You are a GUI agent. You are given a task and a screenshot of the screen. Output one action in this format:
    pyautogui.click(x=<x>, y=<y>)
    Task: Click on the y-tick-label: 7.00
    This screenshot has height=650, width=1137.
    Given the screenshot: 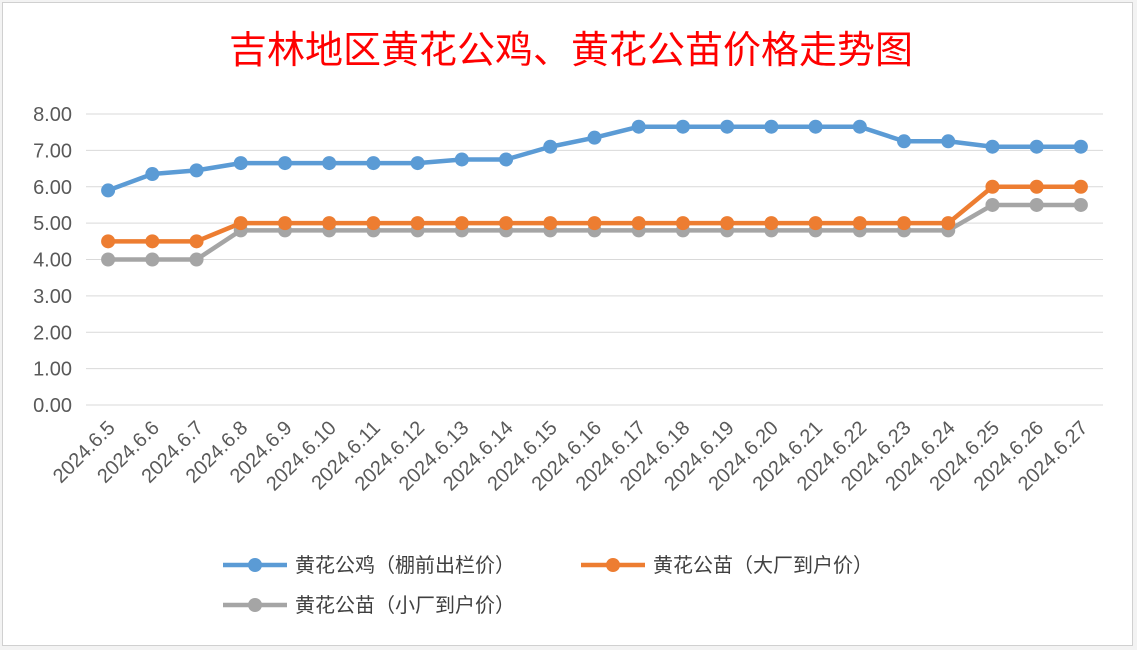 What is the action you would take?
    pyautogui.click(x=52, y=151)
    